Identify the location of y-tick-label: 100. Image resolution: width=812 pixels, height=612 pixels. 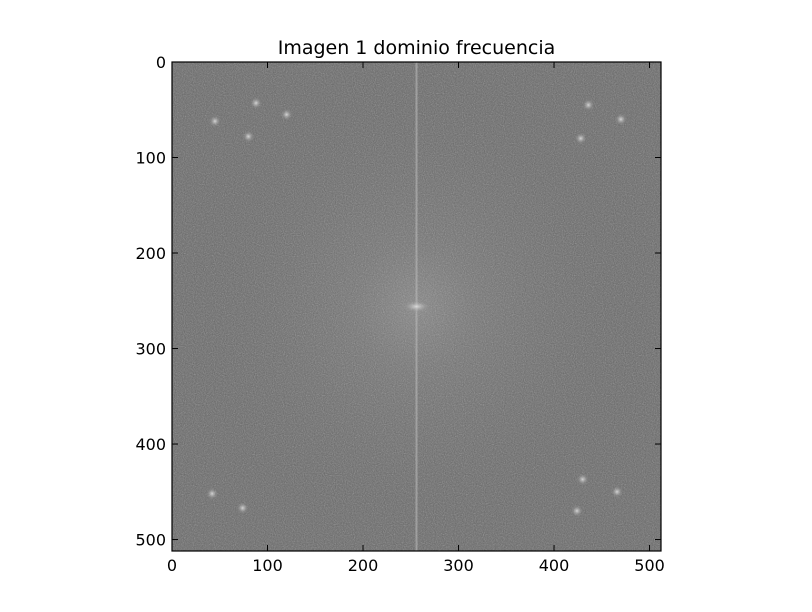
(150, 158).